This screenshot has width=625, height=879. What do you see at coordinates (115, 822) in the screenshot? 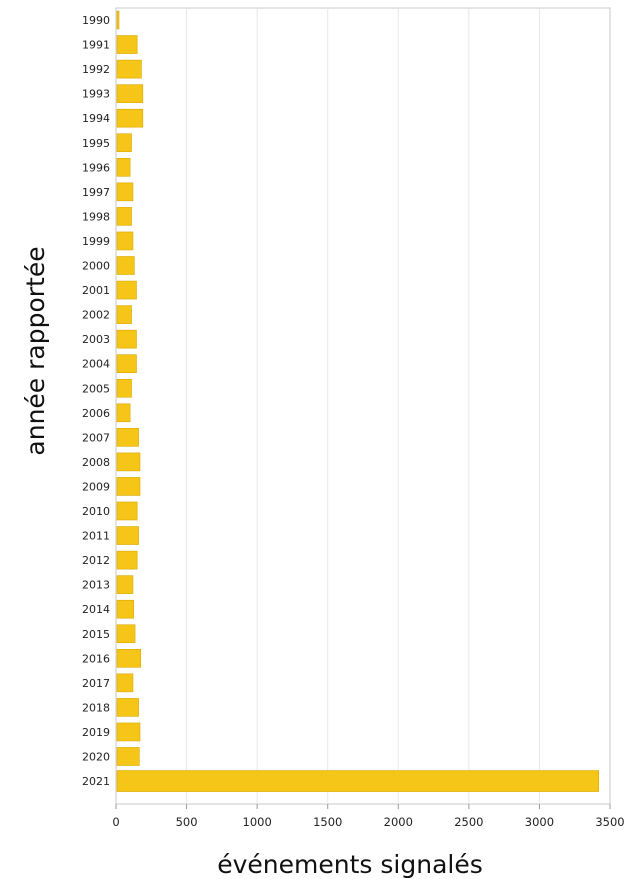
I see `x-tick-label: 0` at bounding box center [115, 822].